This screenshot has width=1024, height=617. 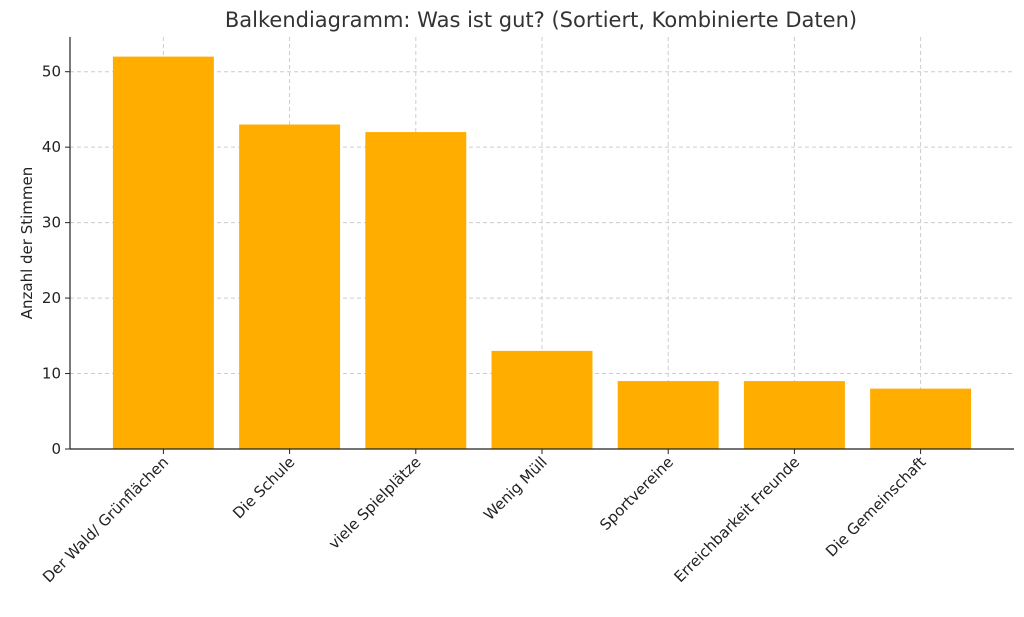 I want to click on x-tick-label: Der Wald/ Grünflächen, so click(x=105, y=519).